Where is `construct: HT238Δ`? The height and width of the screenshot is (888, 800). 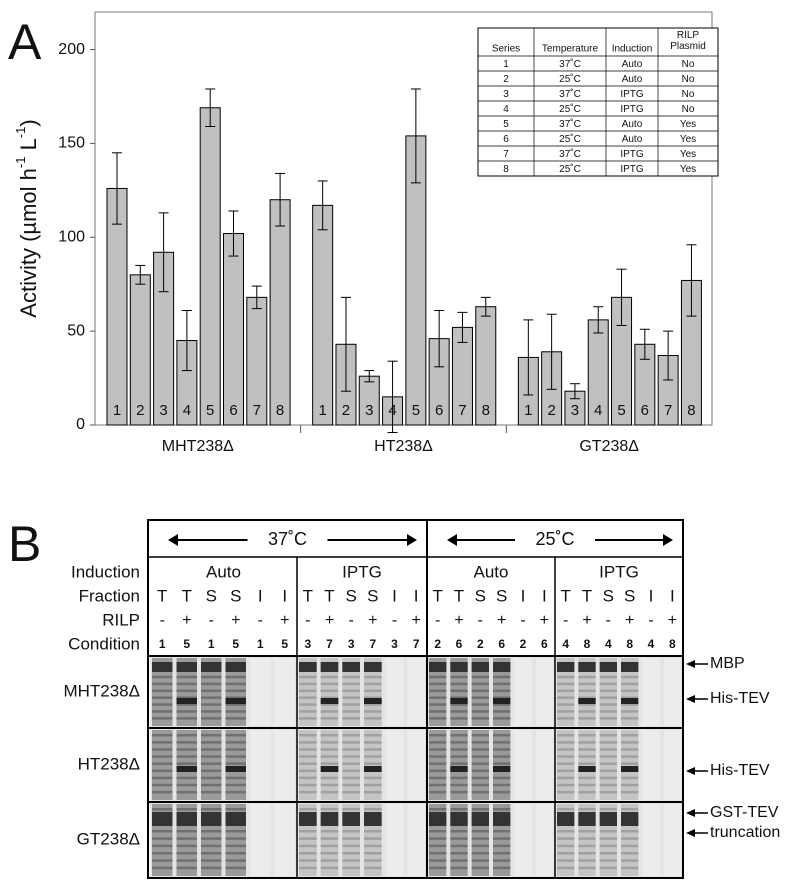
construct: HT238Δ is located at coordinates (109, 763).